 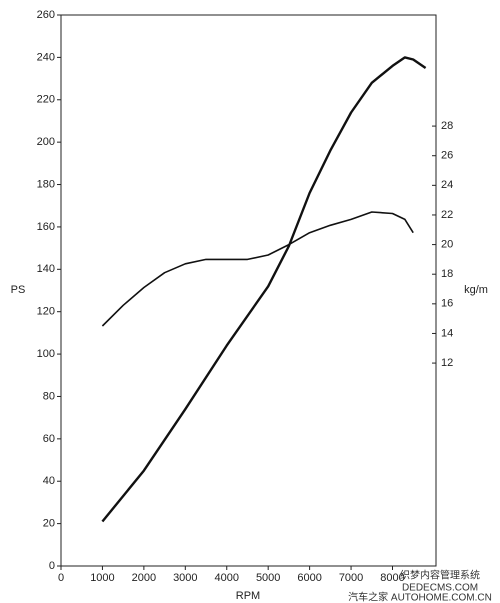 What do you see at coordinates (447, 215) in the screenshot?
I see `y2-tick-label: 22` at bounding box center [447, 215].